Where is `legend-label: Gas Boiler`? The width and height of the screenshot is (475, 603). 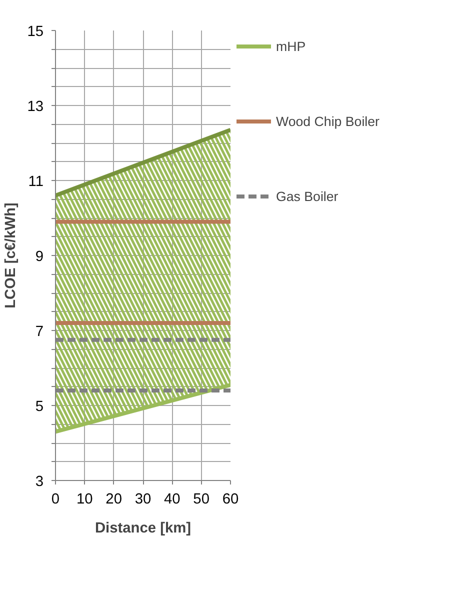 legend-label: Gas Boiler is located at coordinates (307, 196).